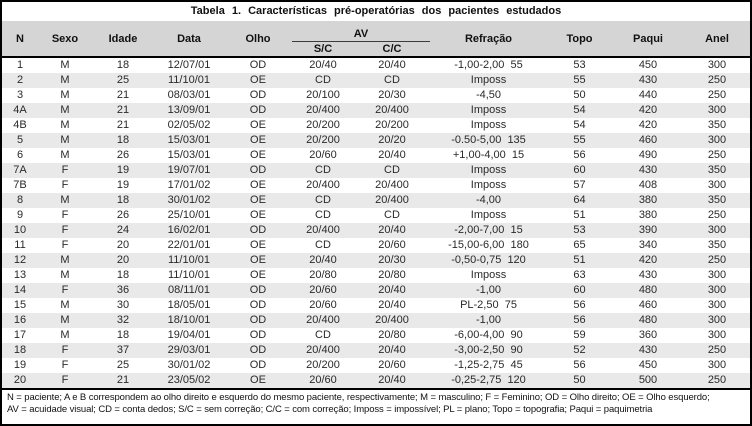 This screenshot has height=426, width=752. What do you see at coordinates (123, 155) in the screenshot?
I see `table-cell: 26` at bounding box center [123, 155].